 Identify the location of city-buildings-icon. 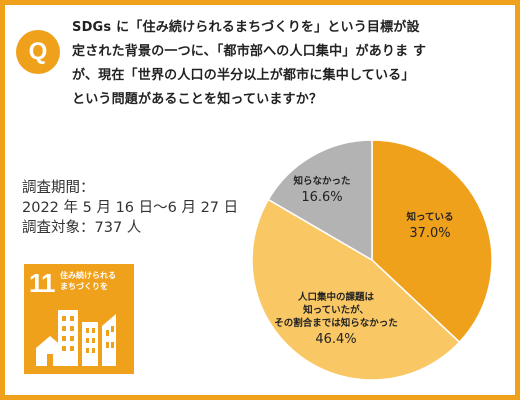
(76, 338).